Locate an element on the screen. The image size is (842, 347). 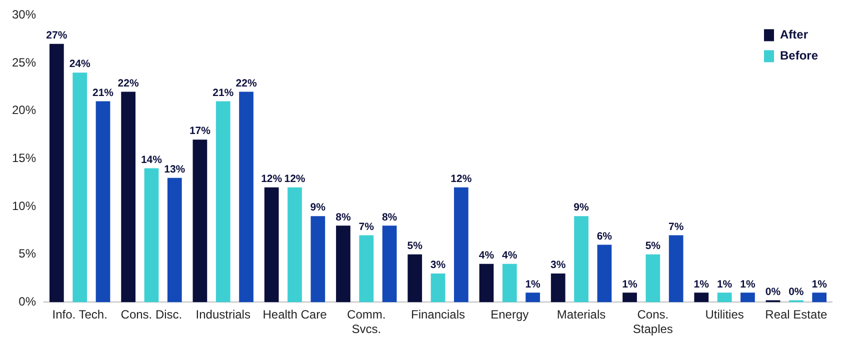
y-tick-label: 30% is located at coordinates (24, 15).